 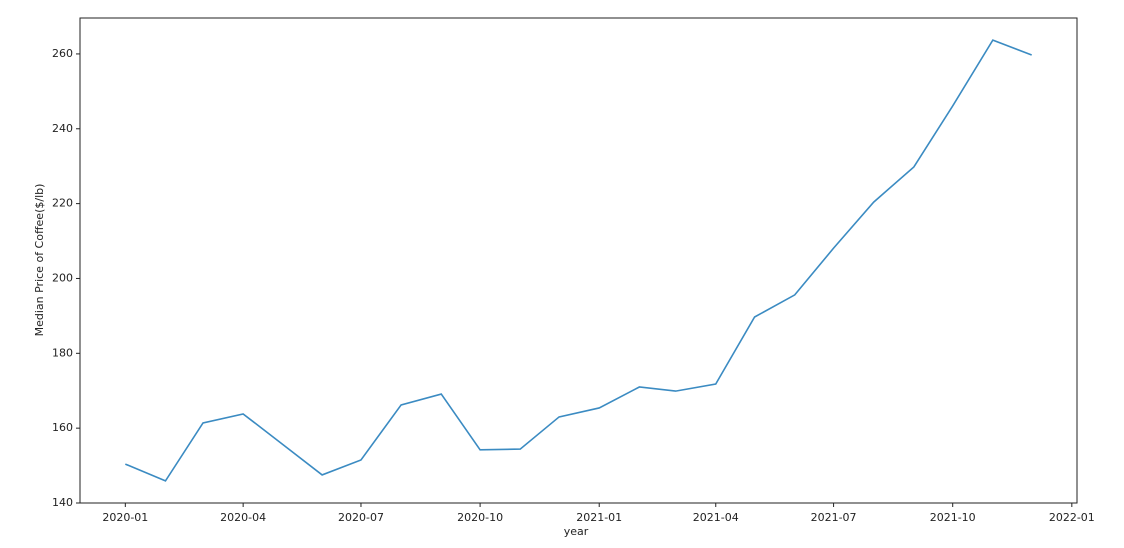 What do you see at coordinates (953, 517) in the screenshot?
I see `x-tick-label: 2021-10` at bounding box center [953, 517].